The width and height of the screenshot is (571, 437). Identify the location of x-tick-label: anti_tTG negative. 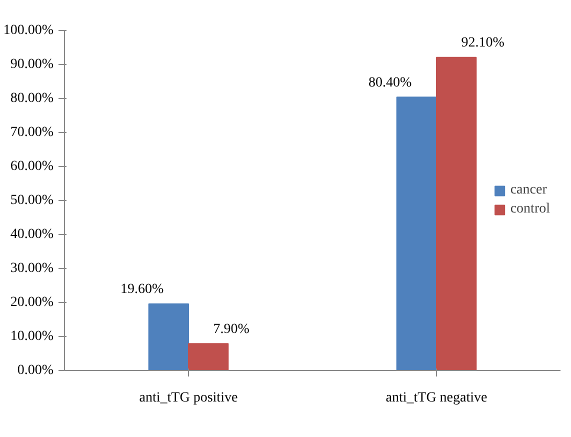
(437, 398).